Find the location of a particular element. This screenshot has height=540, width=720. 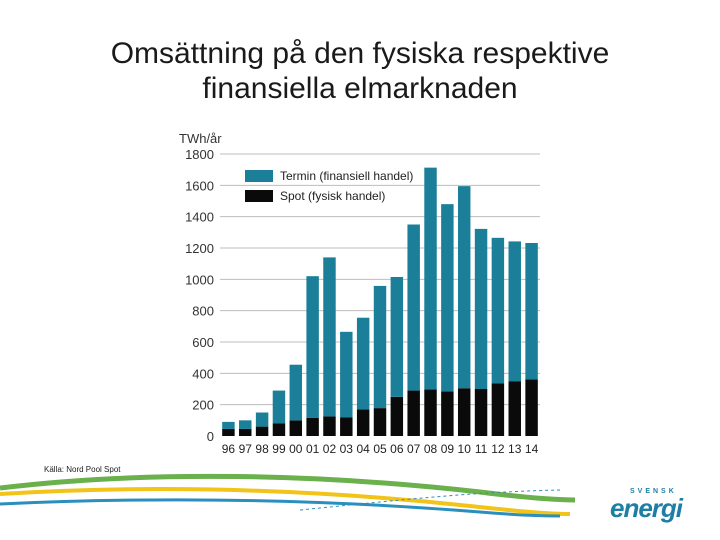

x-tick-label: 06 is located at coordinates (397, 449).